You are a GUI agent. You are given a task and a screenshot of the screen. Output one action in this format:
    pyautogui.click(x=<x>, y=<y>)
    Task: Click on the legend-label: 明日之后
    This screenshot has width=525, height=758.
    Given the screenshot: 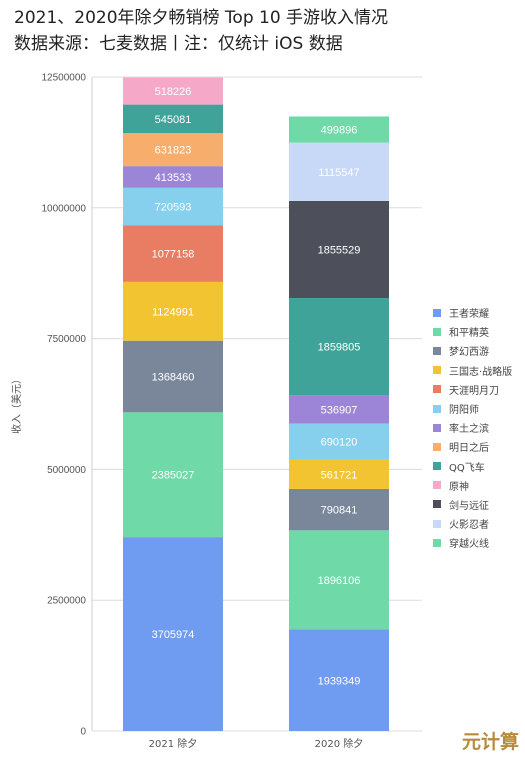 What is the action you would take?
    pyautogui.click(x=469, y=449)
    